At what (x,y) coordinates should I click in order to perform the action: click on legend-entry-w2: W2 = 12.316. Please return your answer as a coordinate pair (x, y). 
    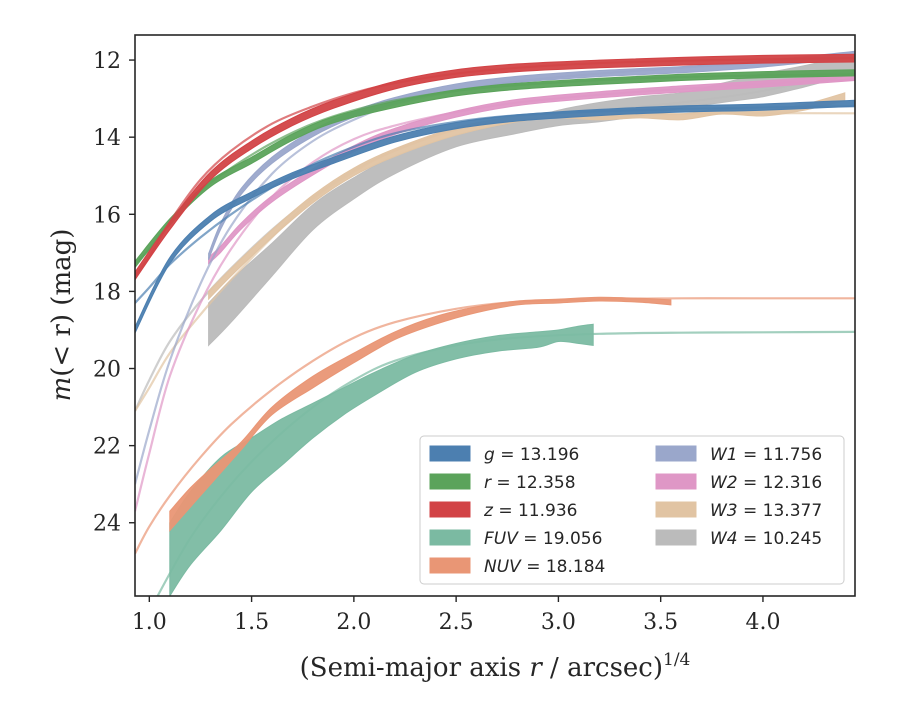
    Looking at the image, I should click on (738, 483).